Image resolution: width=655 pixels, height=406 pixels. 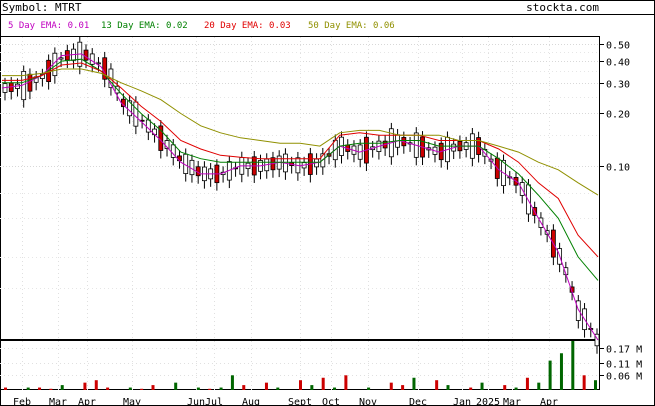 What do you see at coordinates (624, 350) in the screenshot?
I see `volume-tick-label: 0.17 M` at bounding box center [624, 350].